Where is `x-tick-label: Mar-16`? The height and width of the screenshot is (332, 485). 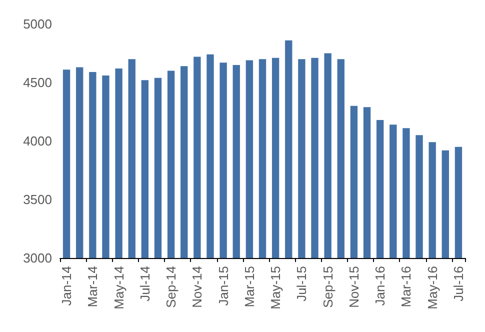 x-tick-label: Mar-16 is located at coordinates (406, 287).